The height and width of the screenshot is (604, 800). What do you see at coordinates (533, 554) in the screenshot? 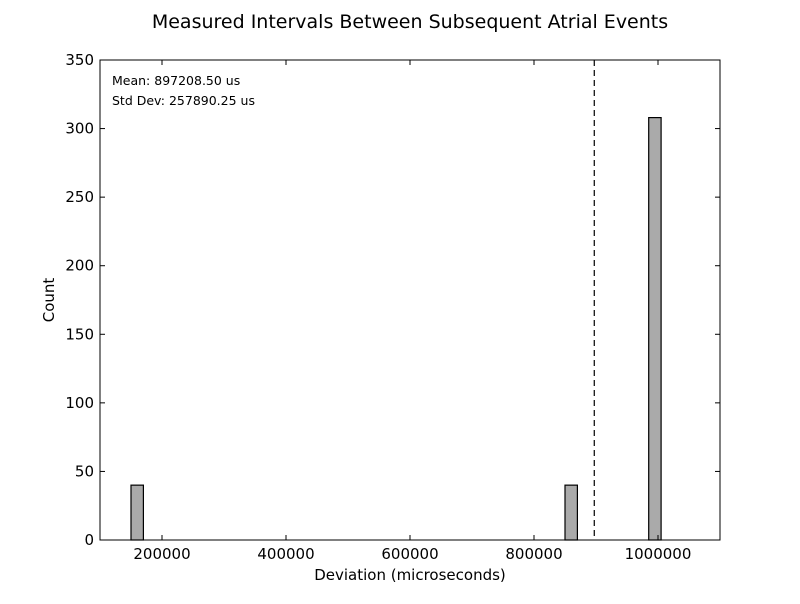
I see `x-tick-label: 800000` at bounding box center [533, 554].